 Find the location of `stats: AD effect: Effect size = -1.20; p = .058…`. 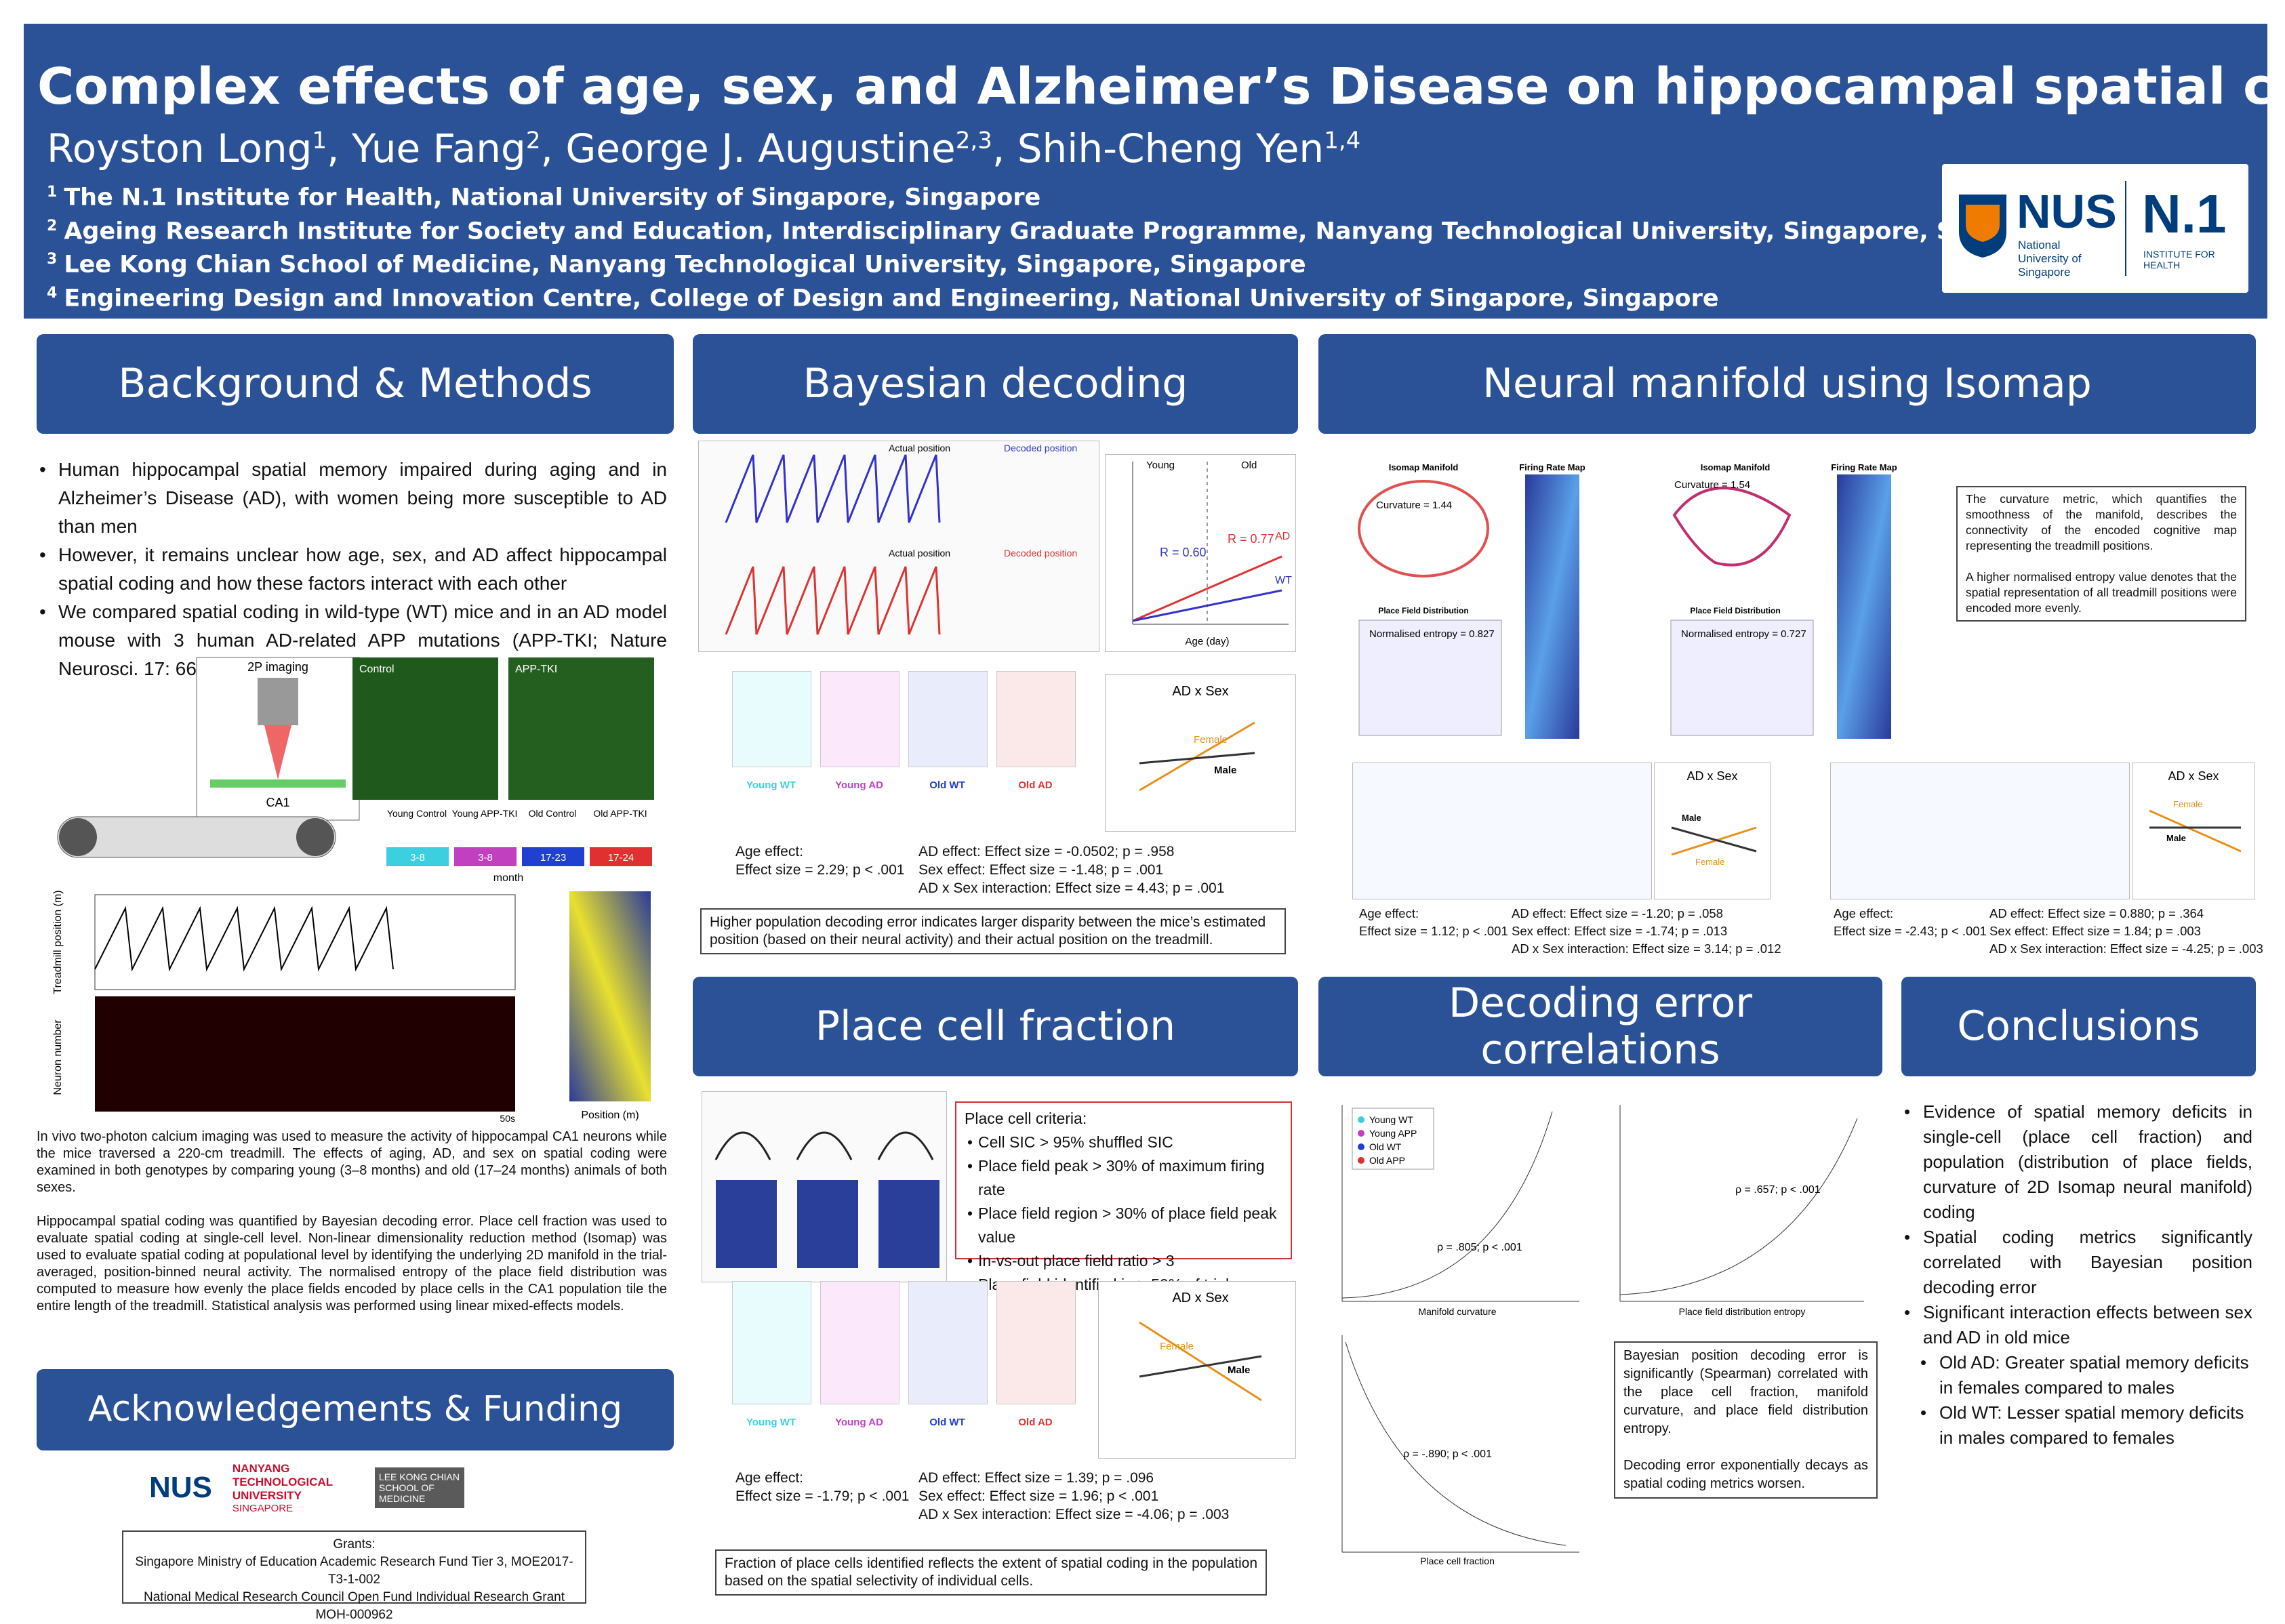

stats: AD effect: Effect size = -1.20; p = .058… is located at coordinates (1646, 931).